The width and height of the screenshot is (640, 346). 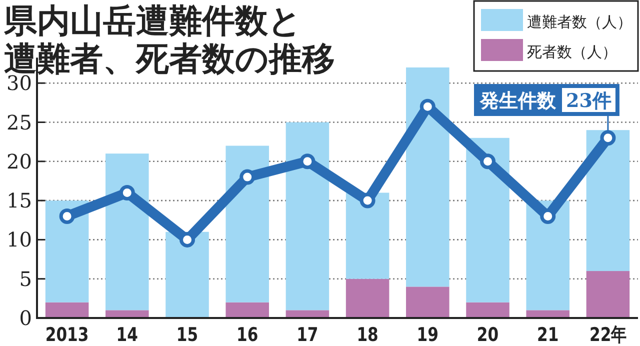 I want to click on x-tick-label: 19, so click(x=427, y=335).